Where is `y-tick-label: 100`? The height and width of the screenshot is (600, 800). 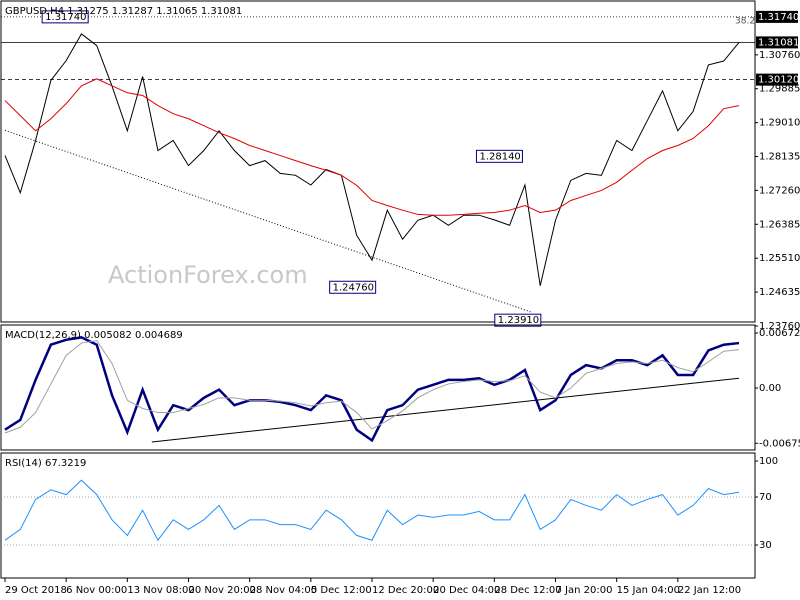 y-tick-label: 100 is located at coordinates (768, 461).